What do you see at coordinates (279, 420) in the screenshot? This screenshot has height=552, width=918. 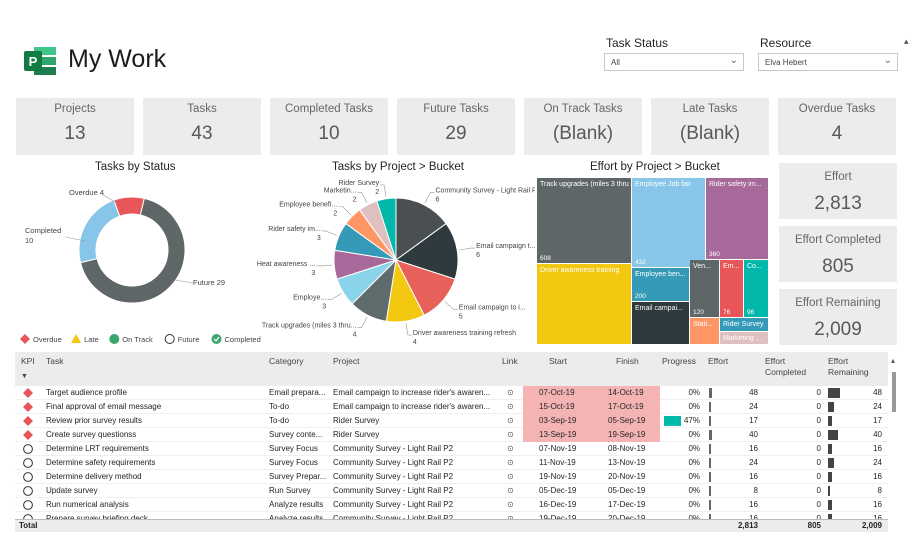 I see `cell-category: To-do` at bounding box center [279, 420].